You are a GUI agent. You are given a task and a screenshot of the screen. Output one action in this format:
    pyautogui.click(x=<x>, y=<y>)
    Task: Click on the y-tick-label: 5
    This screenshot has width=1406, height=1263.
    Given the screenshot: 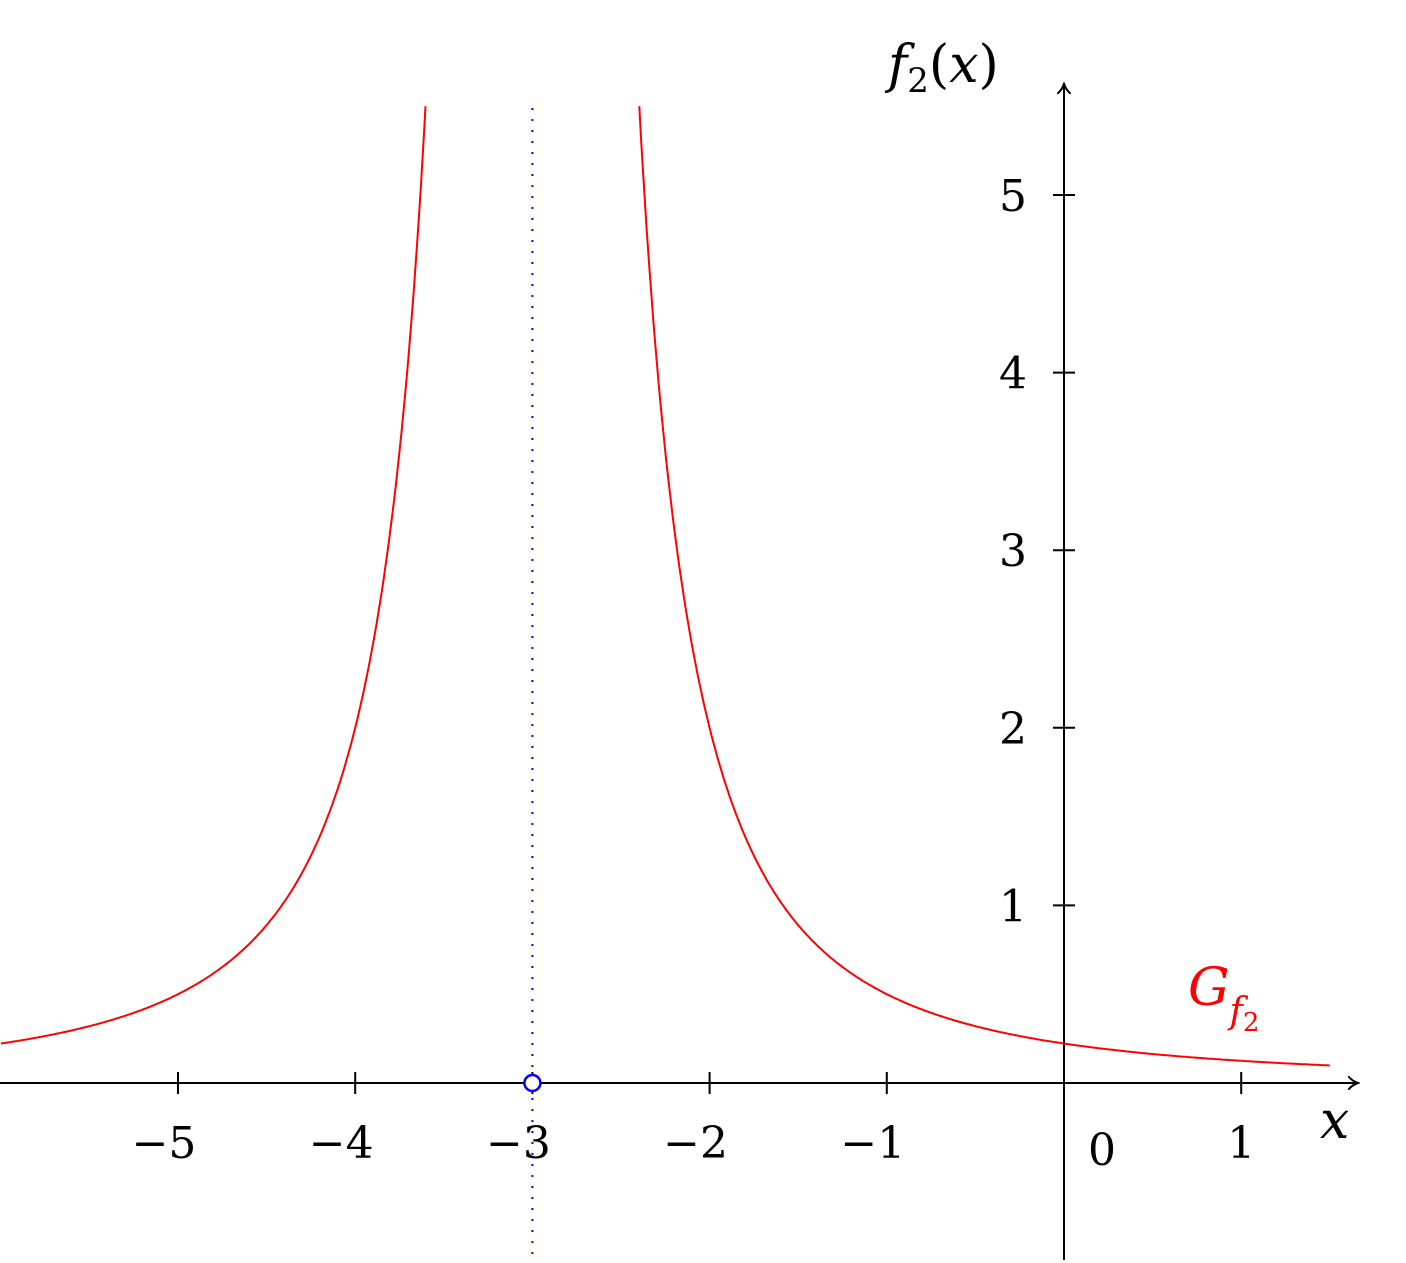 What is the action you would take?
    pyautogui.click(x=1013, y=196)
    